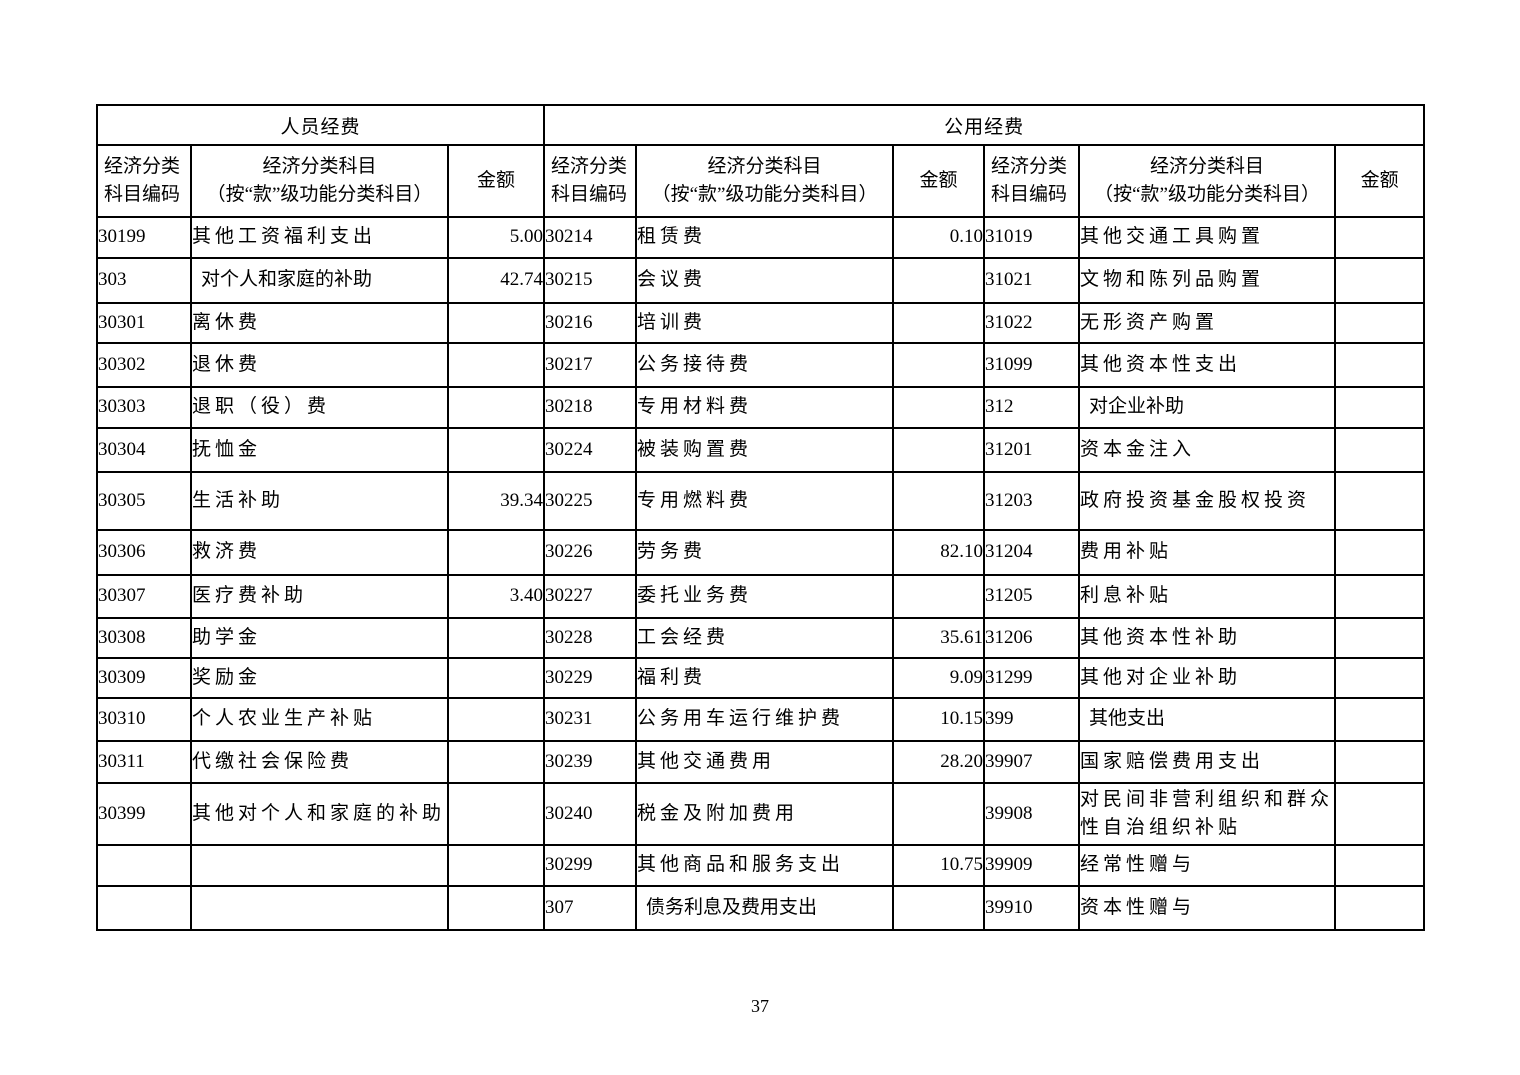  Describe the element at coordinates (144, 814) in the screenshot. I see `code-cell: 30399` at that location.